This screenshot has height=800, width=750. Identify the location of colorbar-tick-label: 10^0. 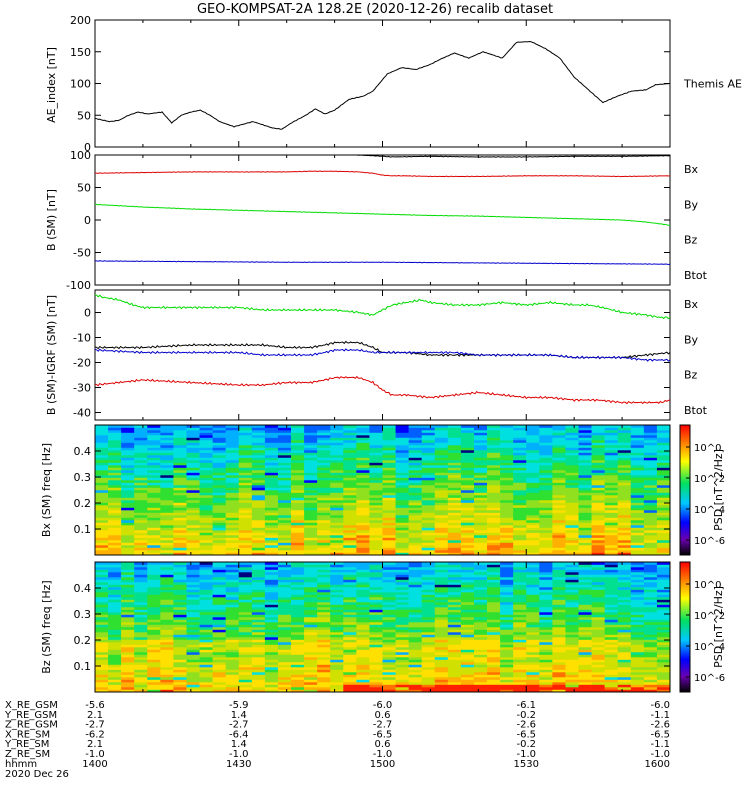
(707, 448).